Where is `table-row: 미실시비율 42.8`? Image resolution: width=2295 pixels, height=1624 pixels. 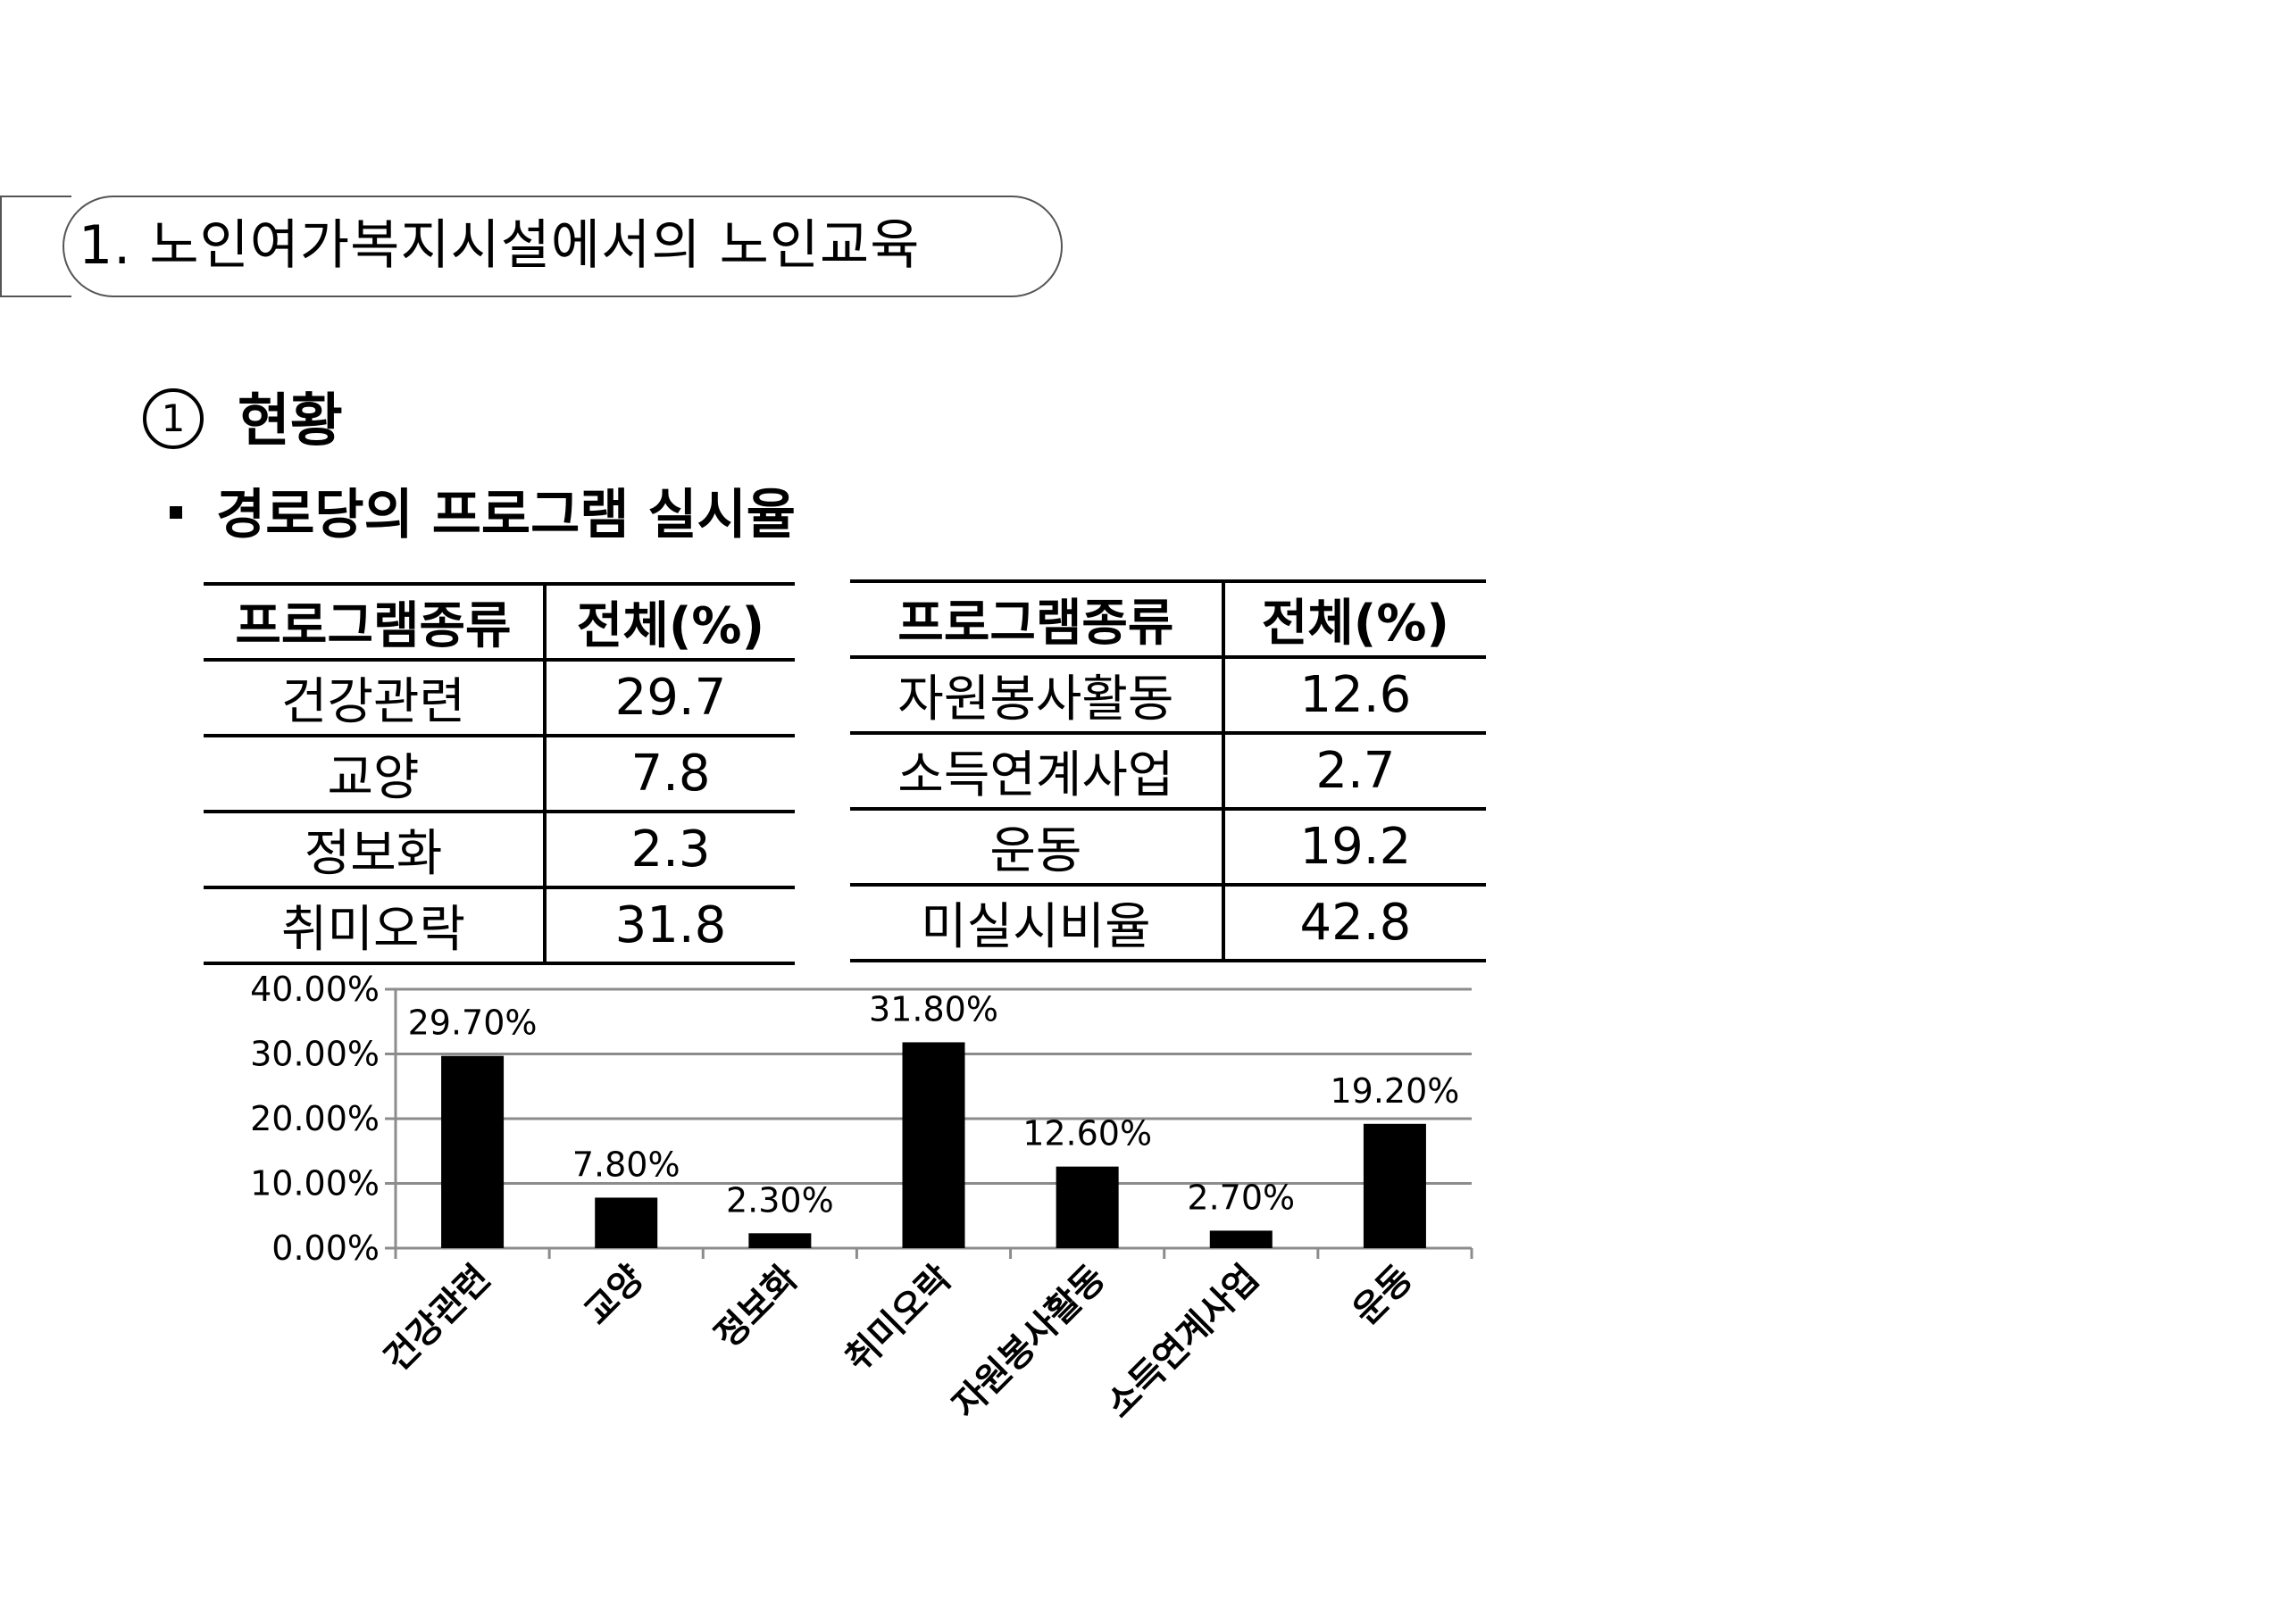
table-row: 미실시비율 42.8 is located at coordinates (1168, 923).